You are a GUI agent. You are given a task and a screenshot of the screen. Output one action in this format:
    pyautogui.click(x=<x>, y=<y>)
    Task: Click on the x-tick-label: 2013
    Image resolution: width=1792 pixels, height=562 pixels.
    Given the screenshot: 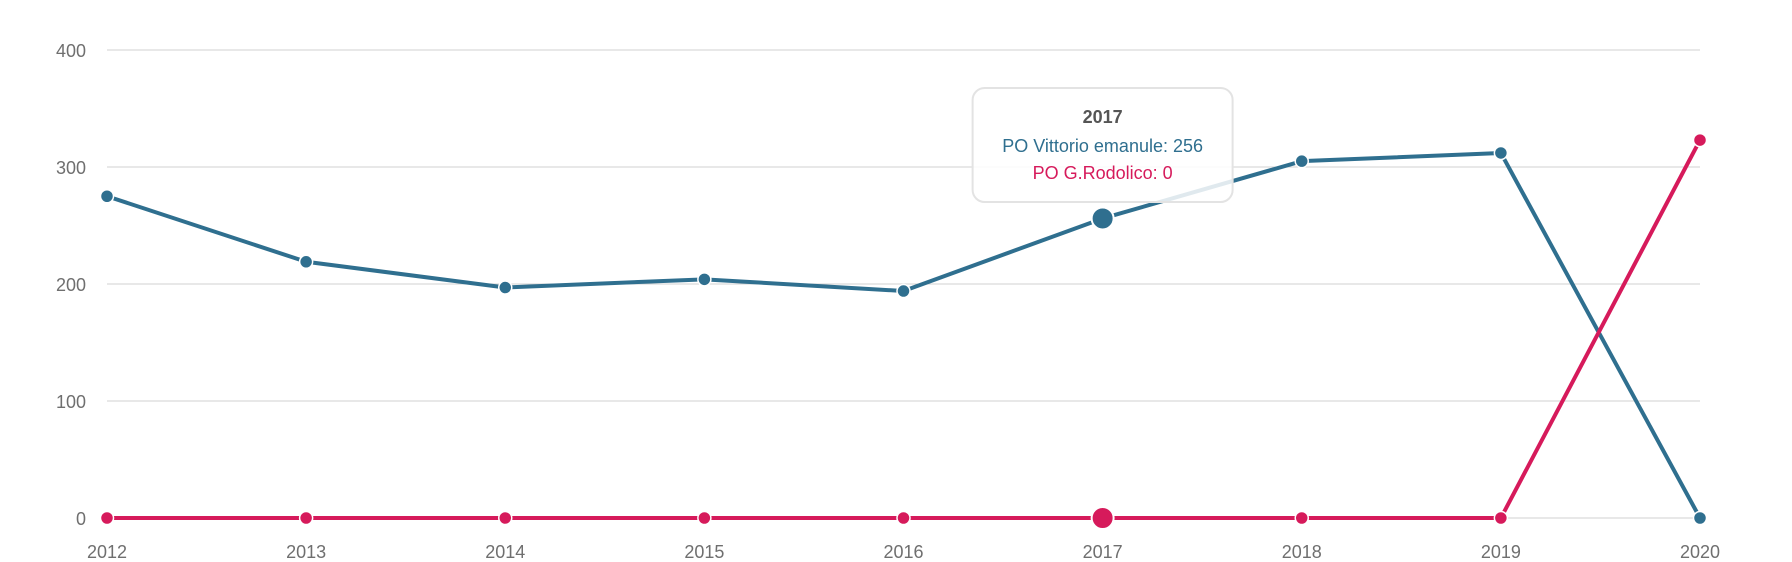 What is the action you would take?
    pyautogui.click(x=306, y=552)
    